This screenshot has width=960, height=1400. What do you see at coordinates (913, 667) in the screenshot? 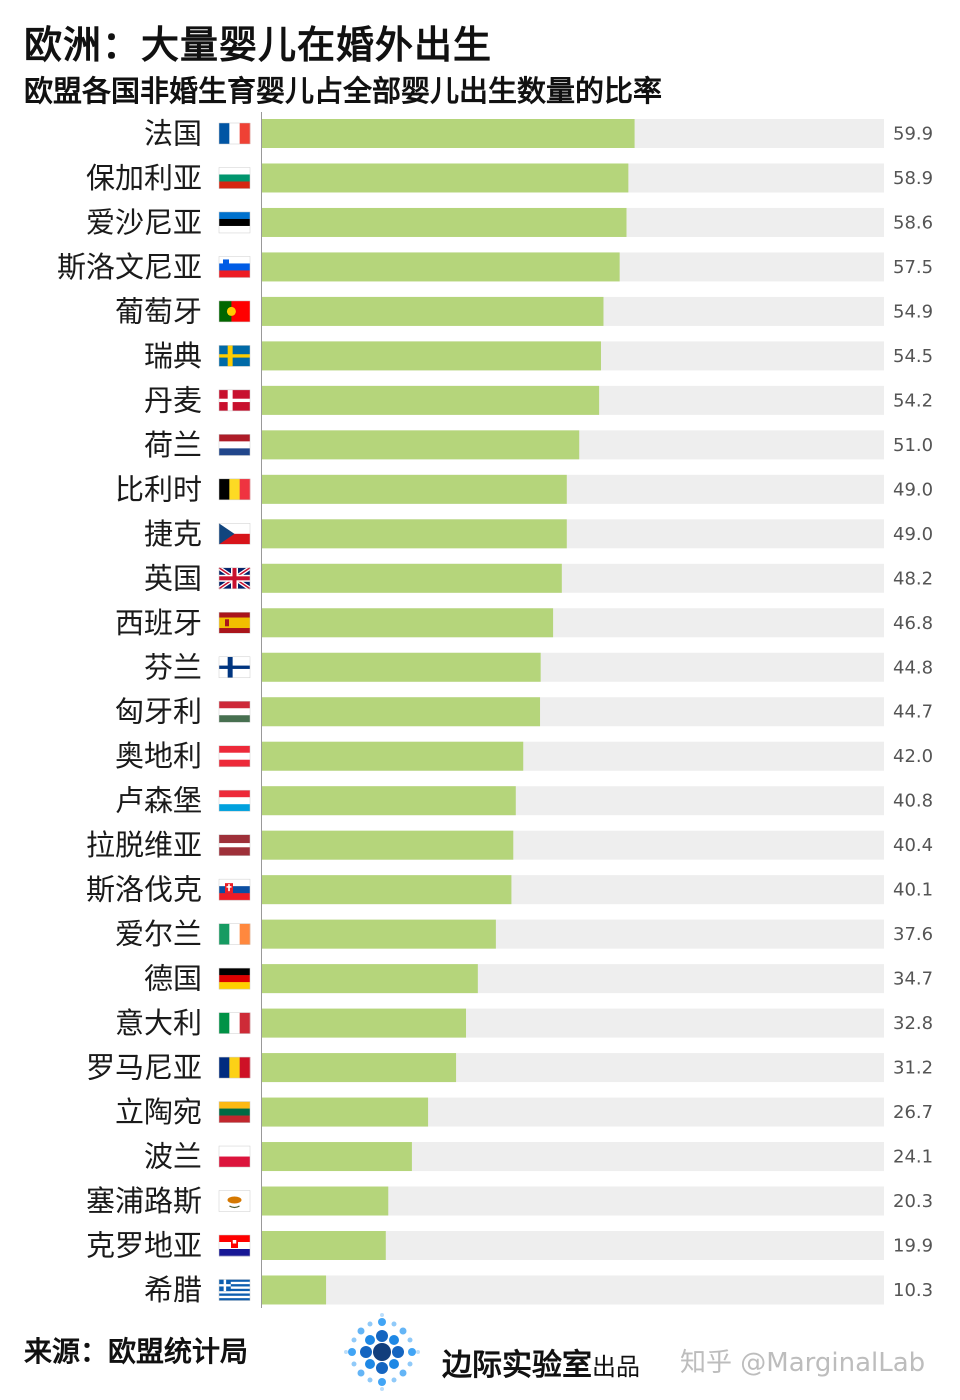
I see `value-label: 44.8` at bounding box center [913, 667].